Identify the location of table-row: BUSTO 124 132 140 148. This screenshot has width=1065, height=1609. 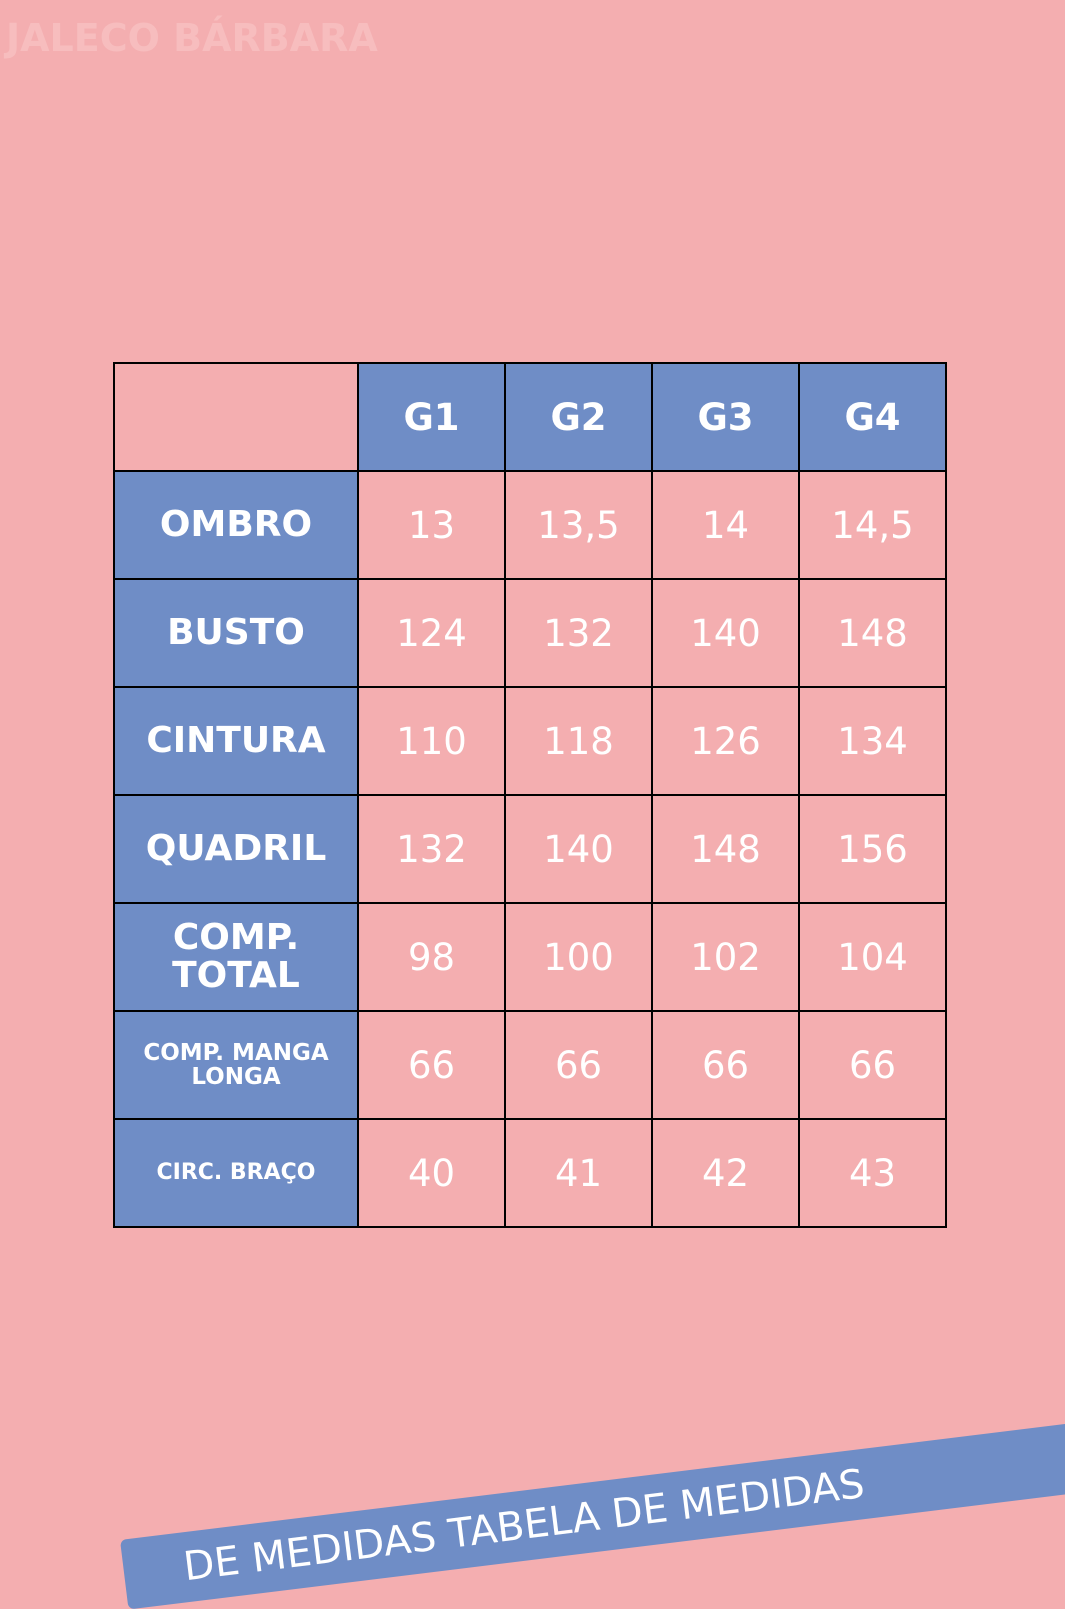
(530, 633).